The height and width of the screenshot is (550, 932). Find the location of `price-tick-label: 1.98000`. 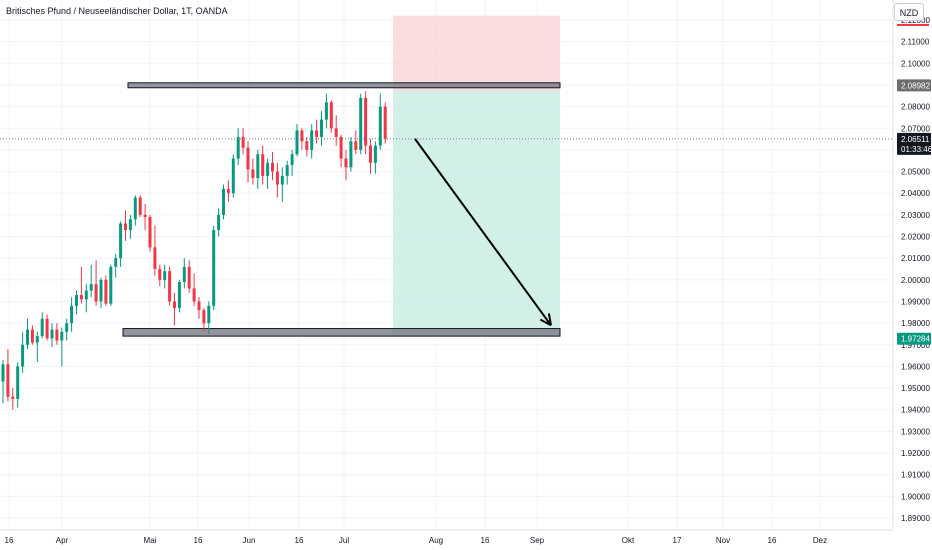

price-tick-label: 1.98000 is located at coordinates (915, 323).